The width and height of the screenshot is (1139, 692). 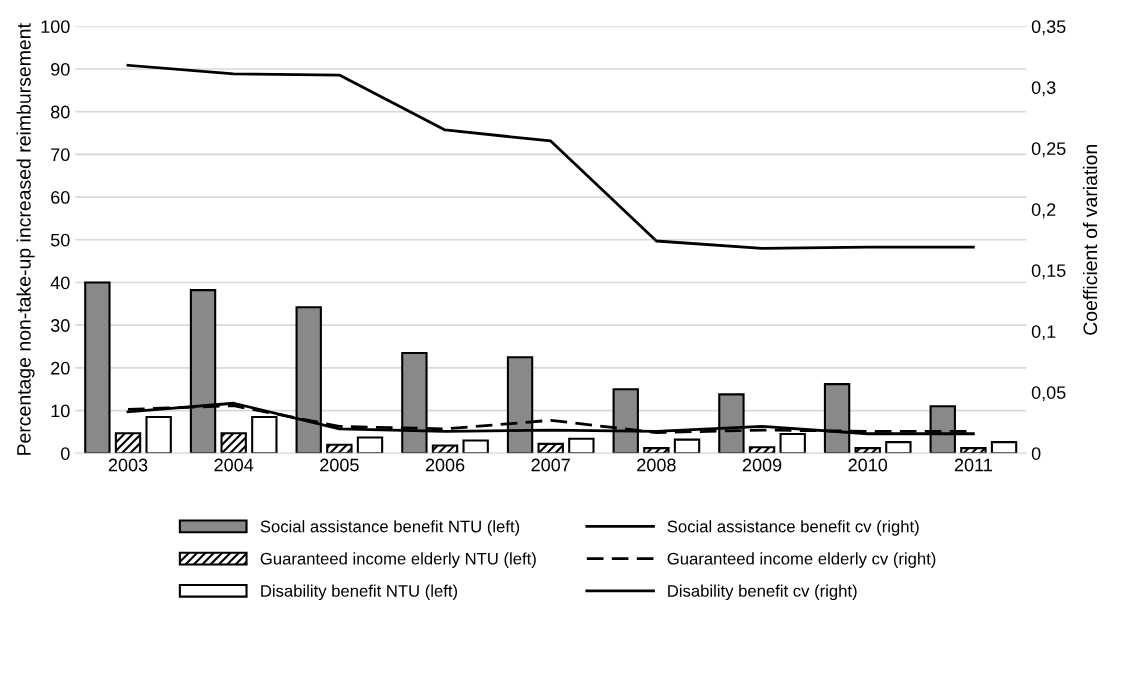 What do you see at coordinates (793, 528) in the screenshot?
I see `legend-label: Social assistance benefit cv (right)` at bounding box center [793, 528].